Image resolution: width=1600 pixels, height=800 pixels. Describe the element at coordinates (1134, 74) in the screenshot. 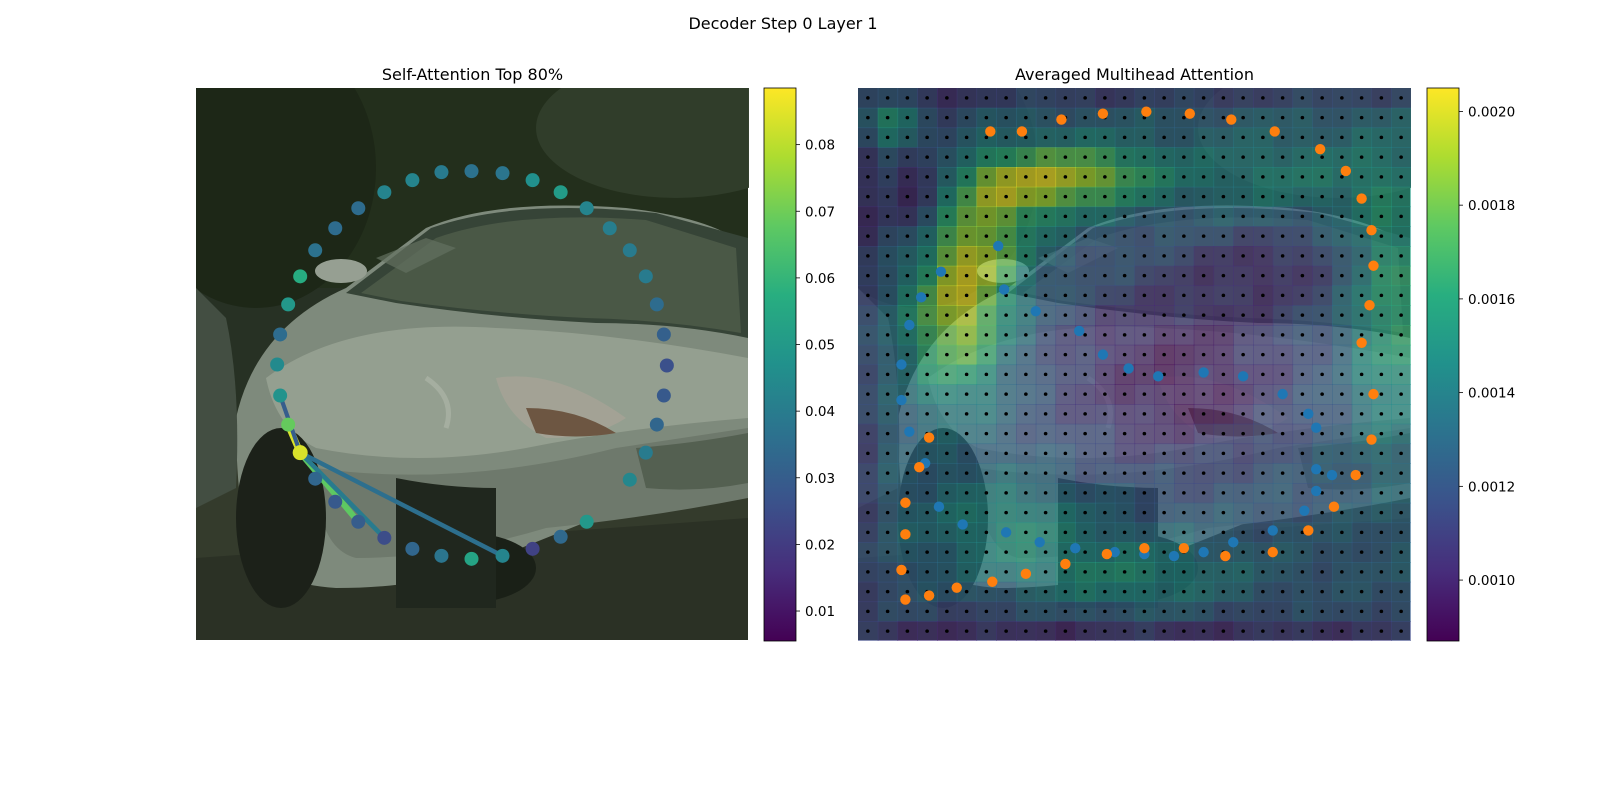

I see `multihead-attention-title: Averaged Multihead Attention` at that location.